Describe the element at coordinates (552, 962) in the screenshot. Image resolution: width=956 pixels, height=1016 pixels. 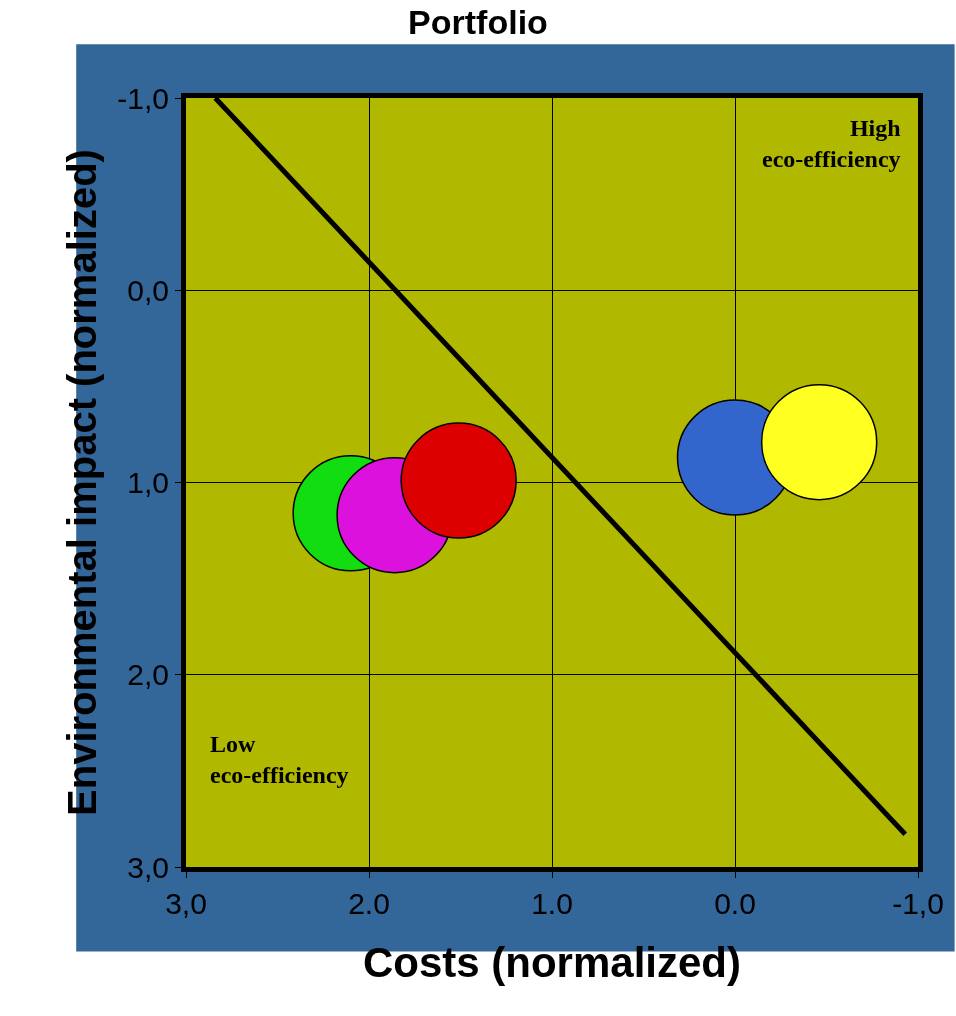
I see `x-axis-title: Costs (normalized)` at that location.